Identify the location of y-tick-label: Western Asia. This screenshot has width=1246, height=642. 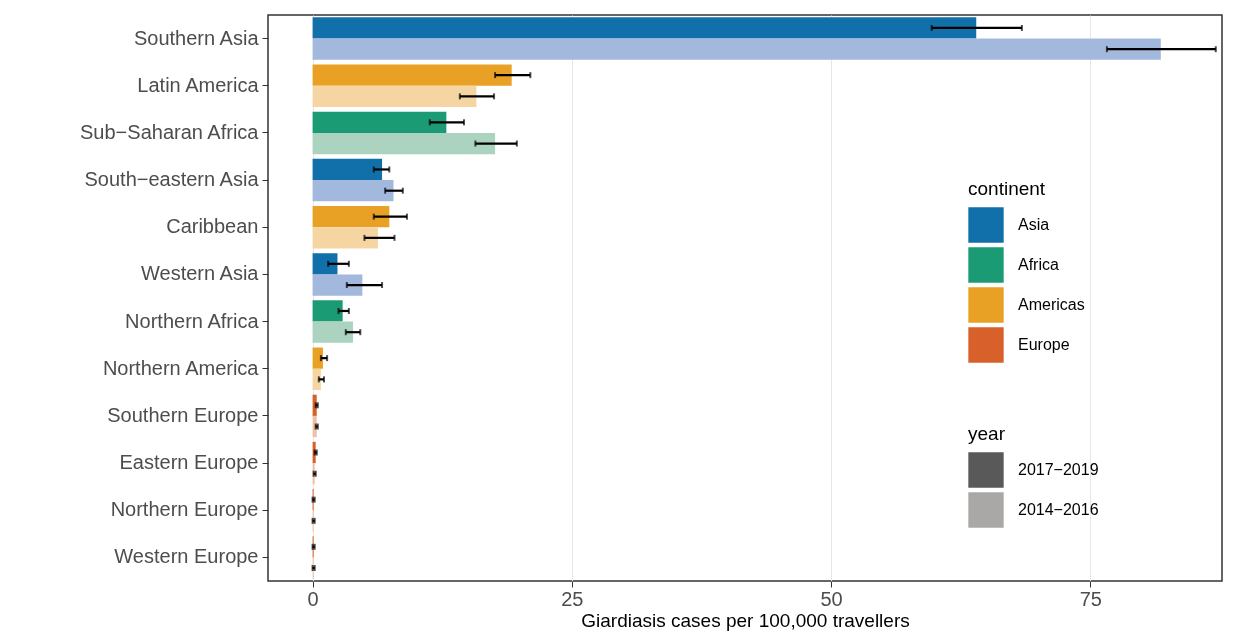
(200, 273).